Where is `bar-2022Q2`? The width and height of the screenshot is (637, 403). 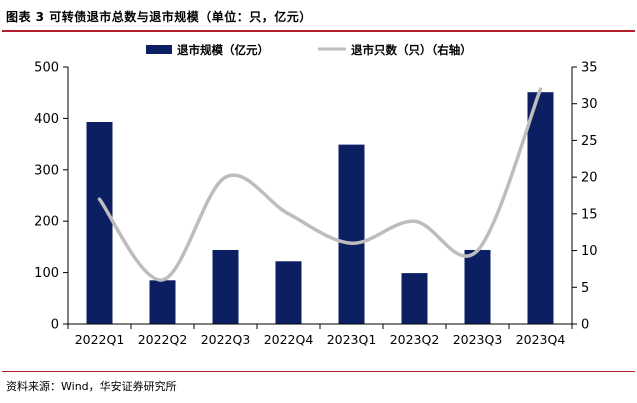 bar-2022Q2 is located at coordinates (162, 302).